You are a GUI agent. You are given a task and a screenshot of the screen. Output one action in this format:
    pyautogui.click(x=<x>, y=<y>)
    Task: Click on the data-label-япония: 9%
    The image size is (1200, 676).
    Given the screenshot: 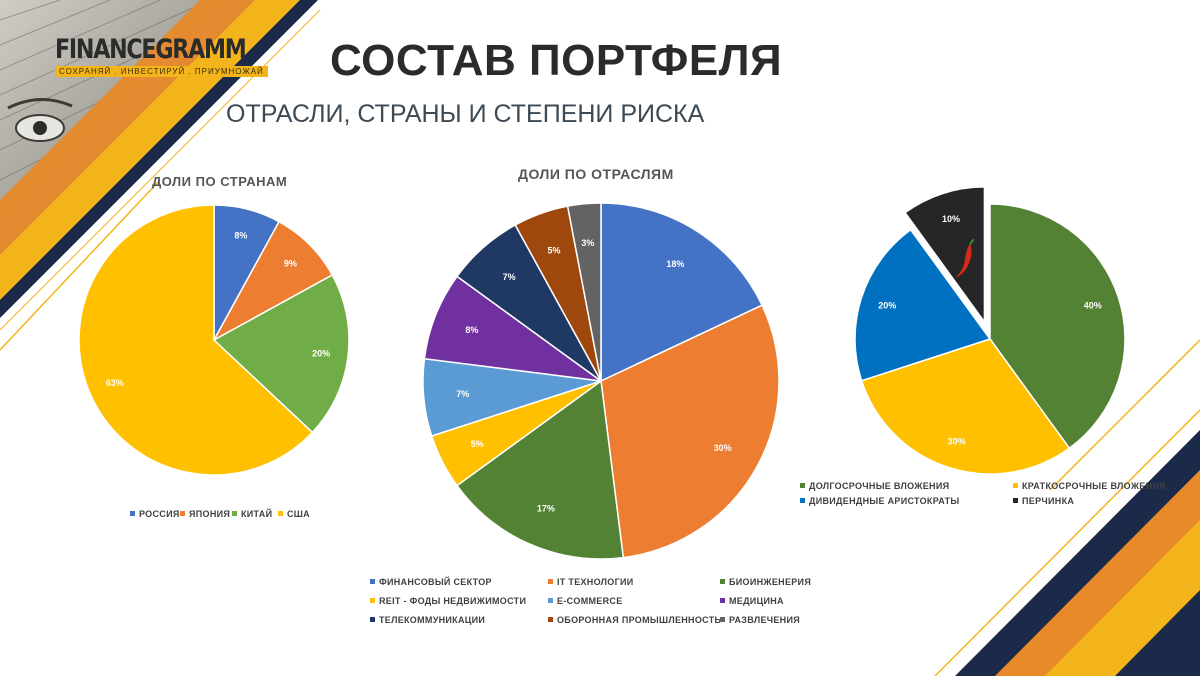 What is the action you would take?
    pyautogui.click(x=290, y=264)
    